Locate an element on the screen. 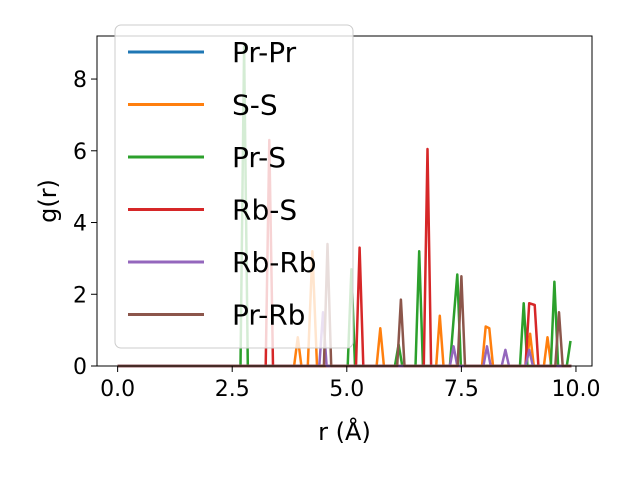 The image size is (640, 480). legend-label: Rb-Rb is located at coordinates (274, 262).